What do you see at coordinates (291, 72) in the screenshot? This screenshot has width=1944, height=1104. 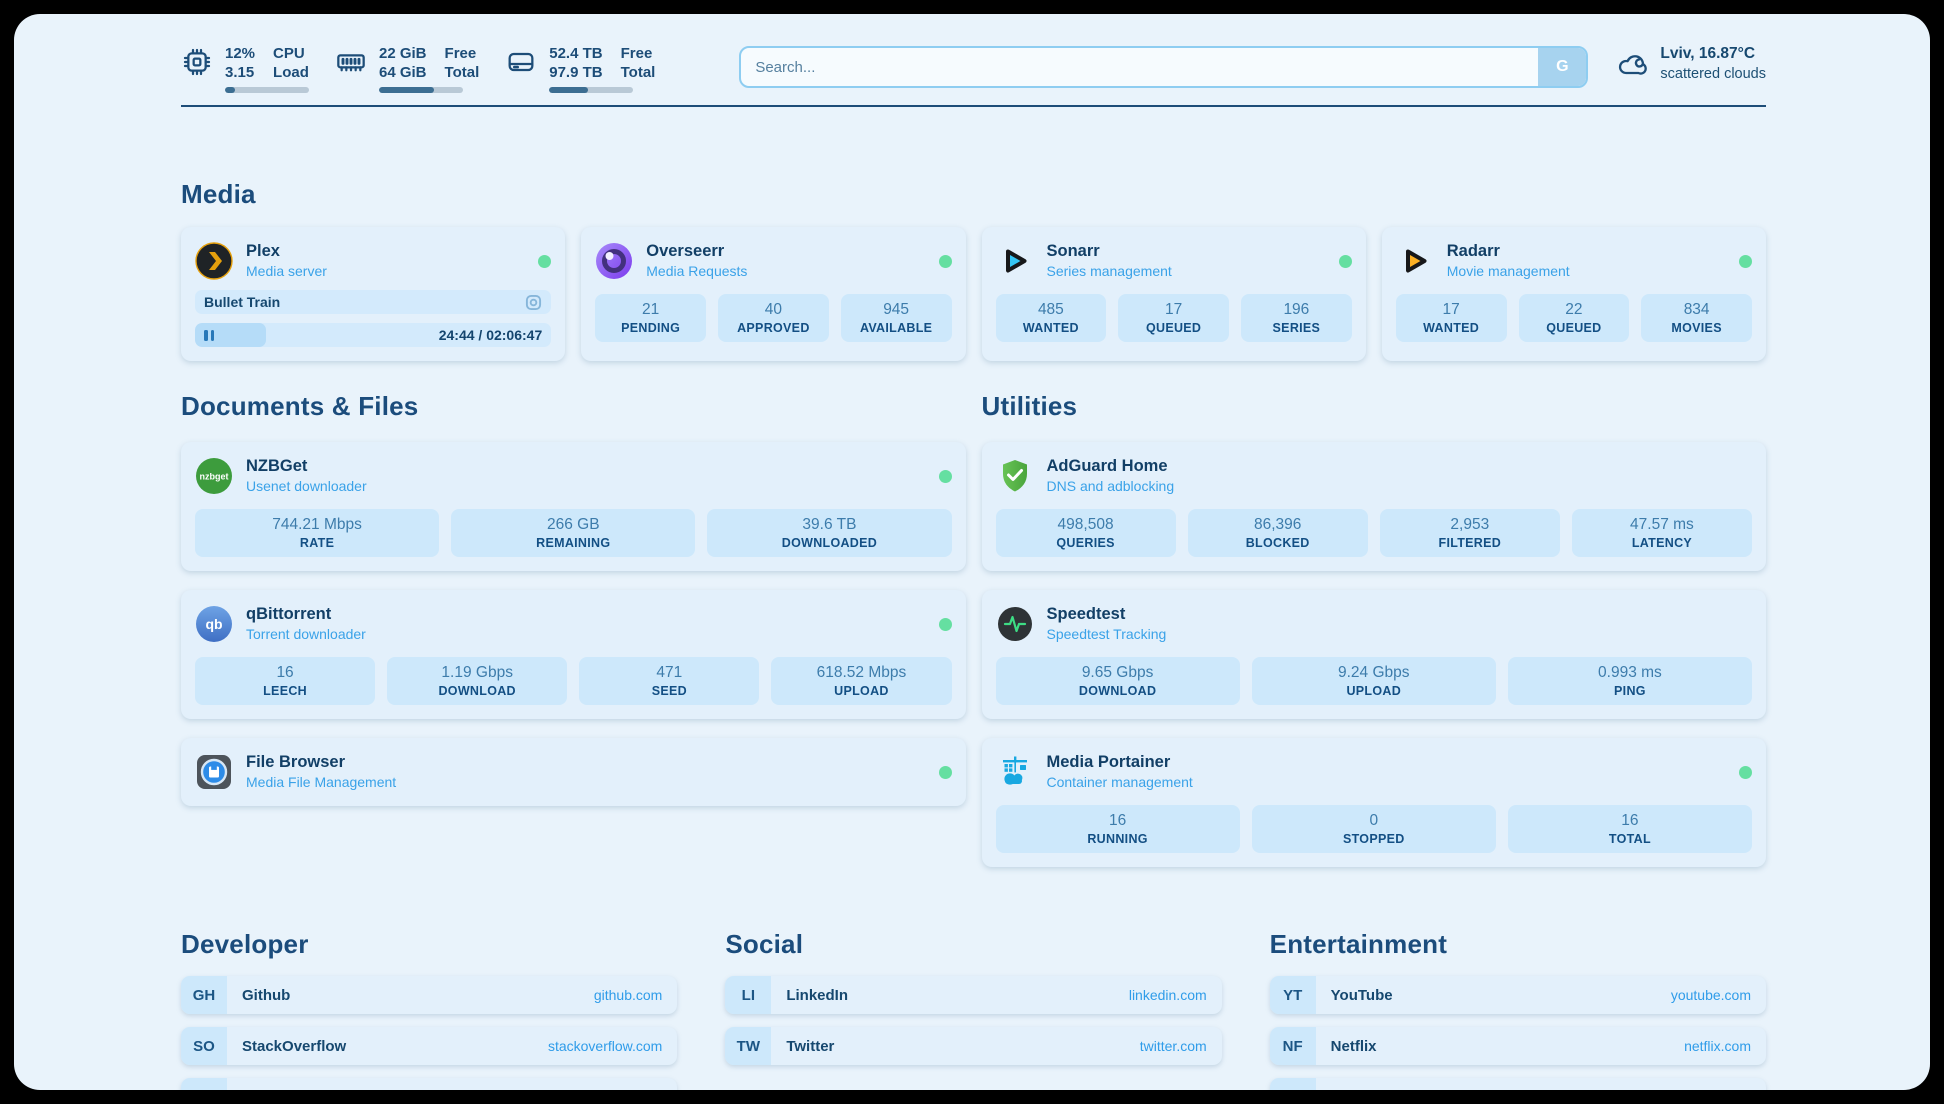 I see `cpu-load-label: Load` at bounding box center [291, 72].